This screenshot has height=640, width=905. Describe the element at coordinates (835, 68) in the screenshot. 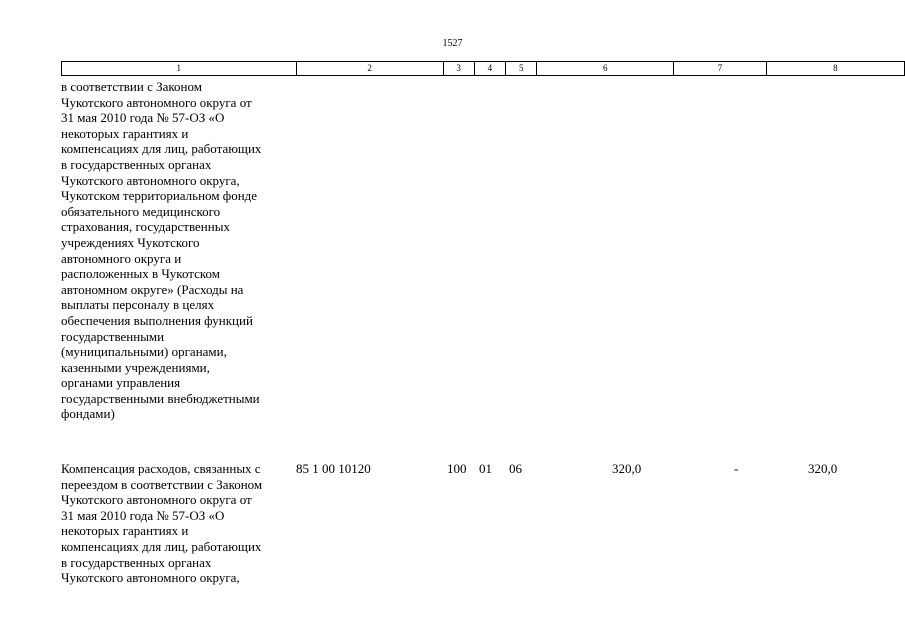

I see `header-col-8: 8` at that location.